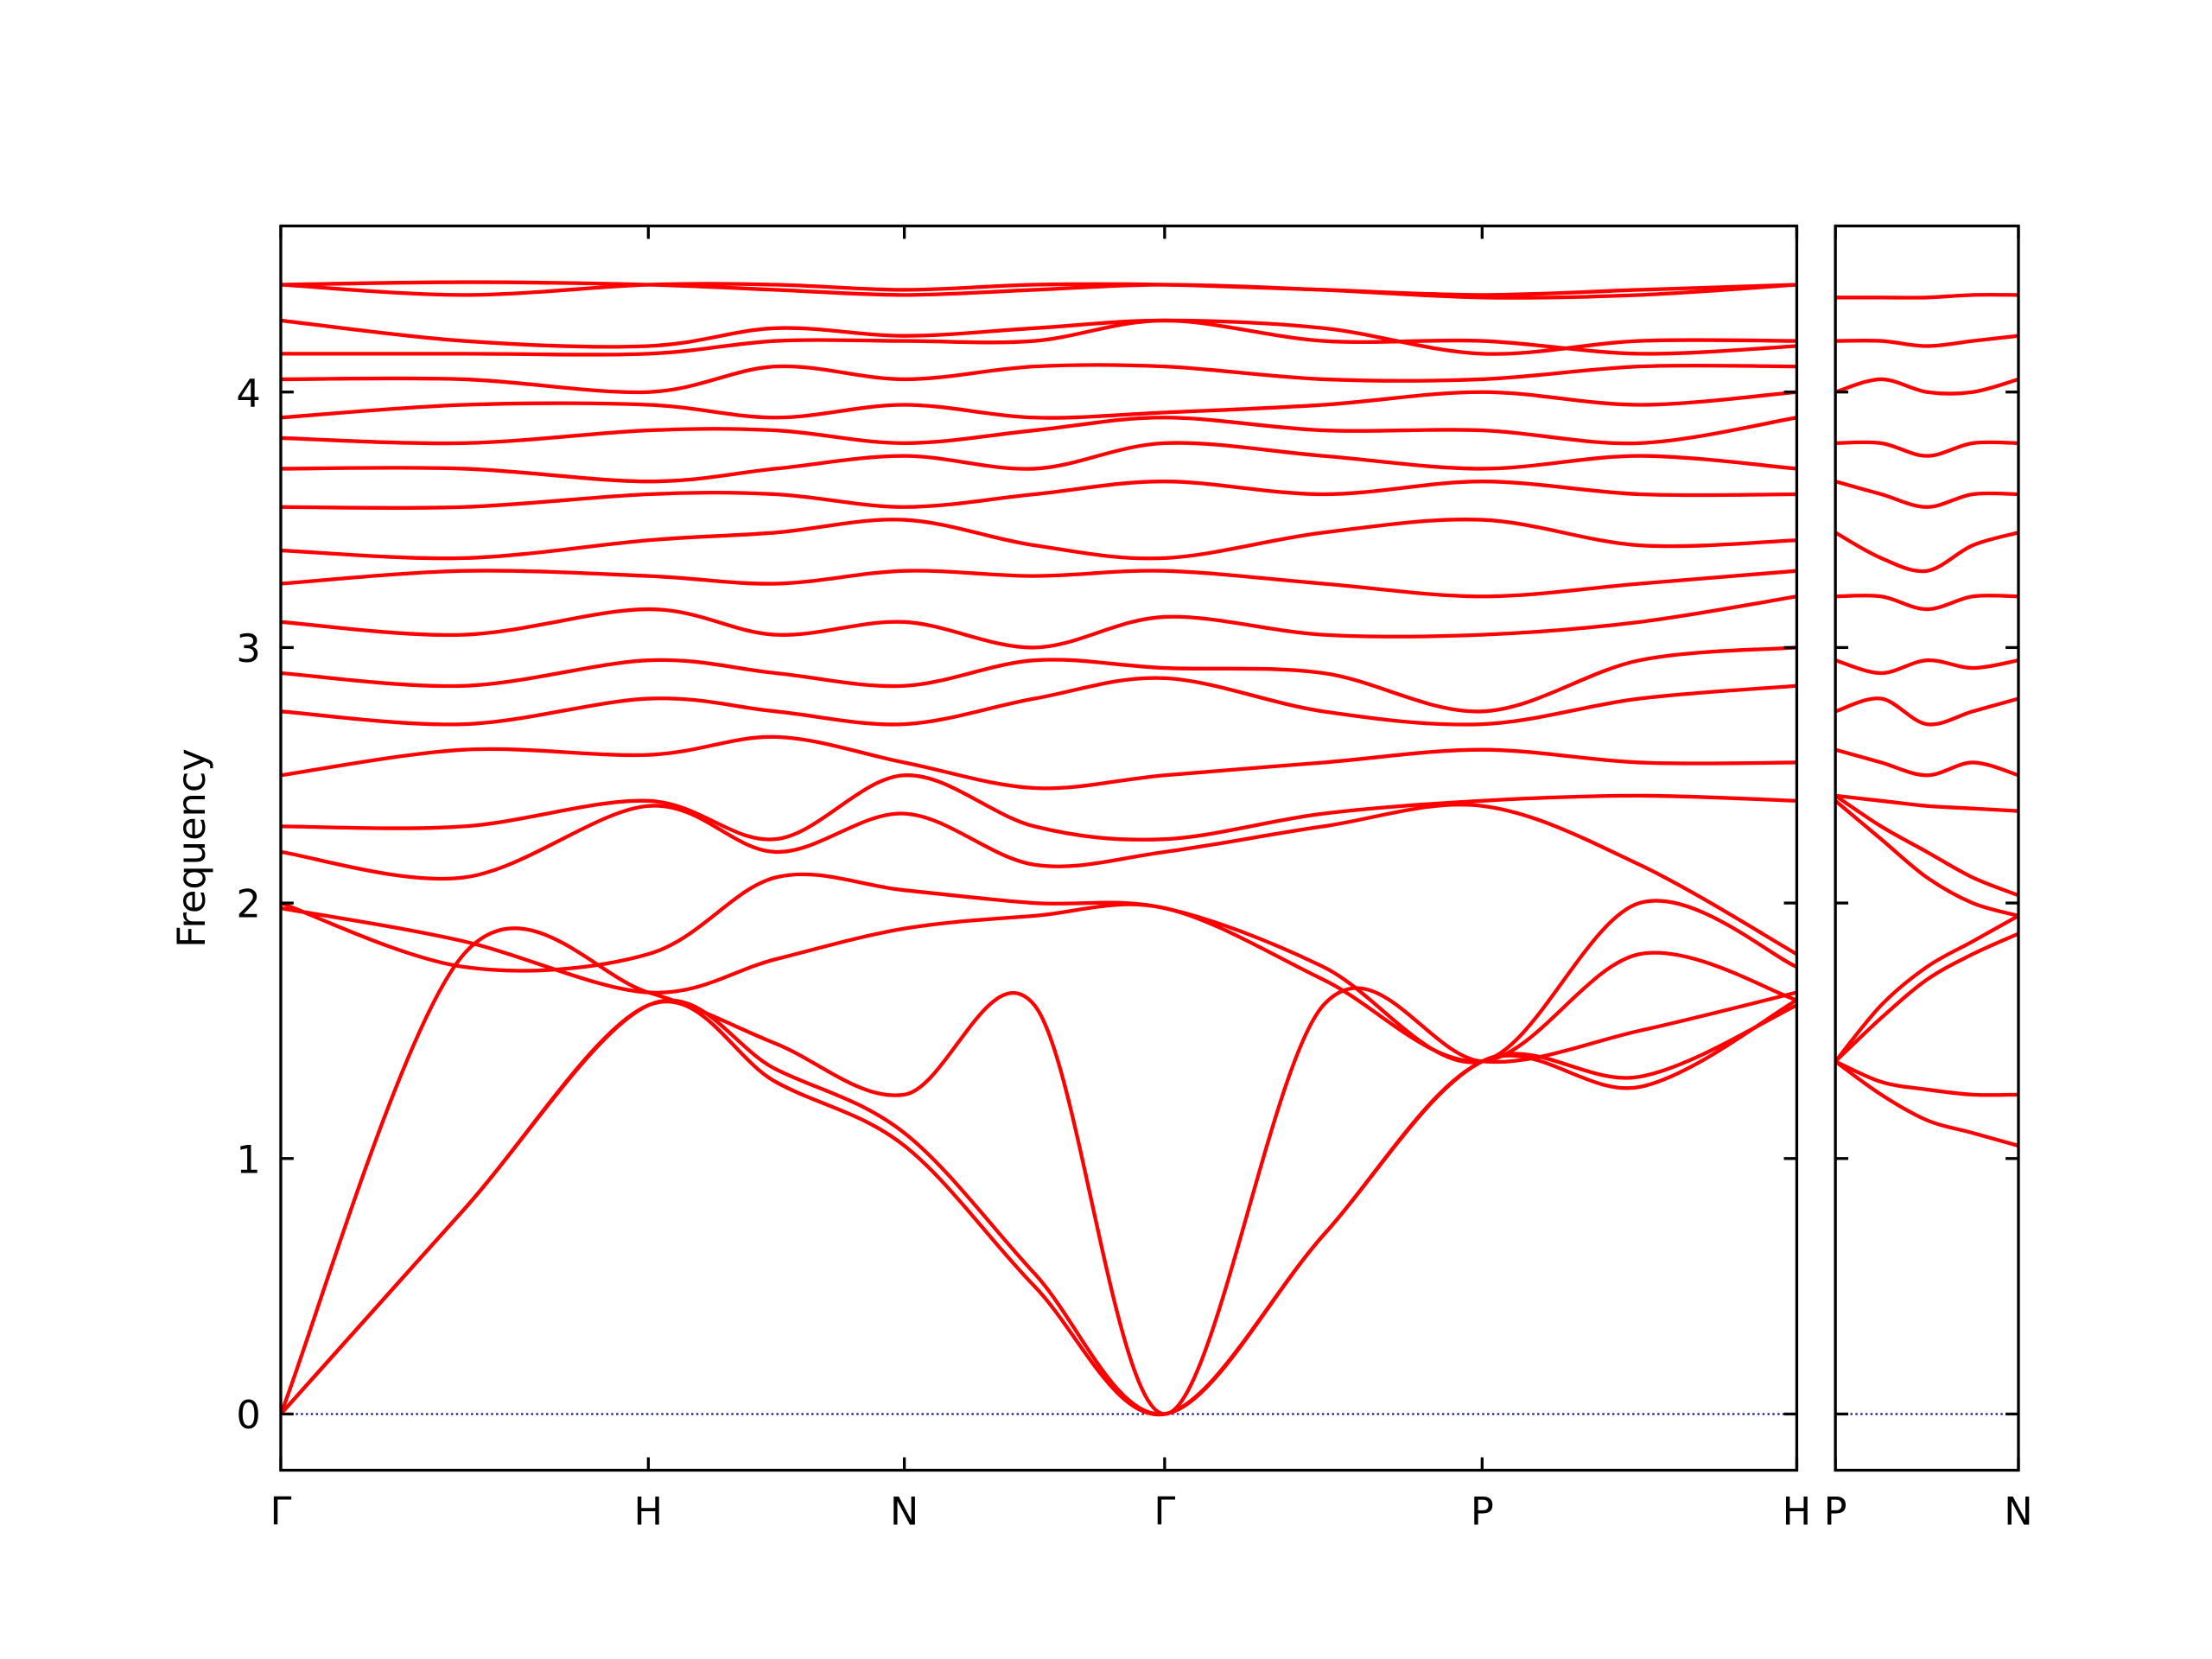 The height and width of the screenshot is (1659, 2212). I want to click on plot-area, so click(1927, 853).